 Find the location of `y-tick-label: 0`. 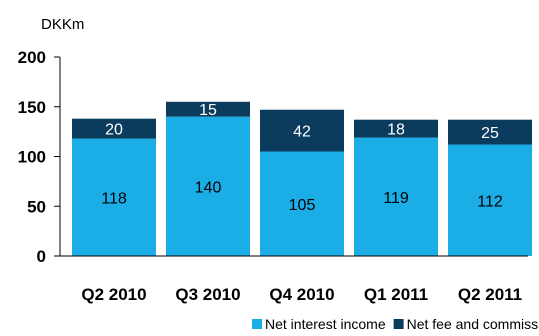

y-tick-label: 0 is located at coordinates (41, 256).